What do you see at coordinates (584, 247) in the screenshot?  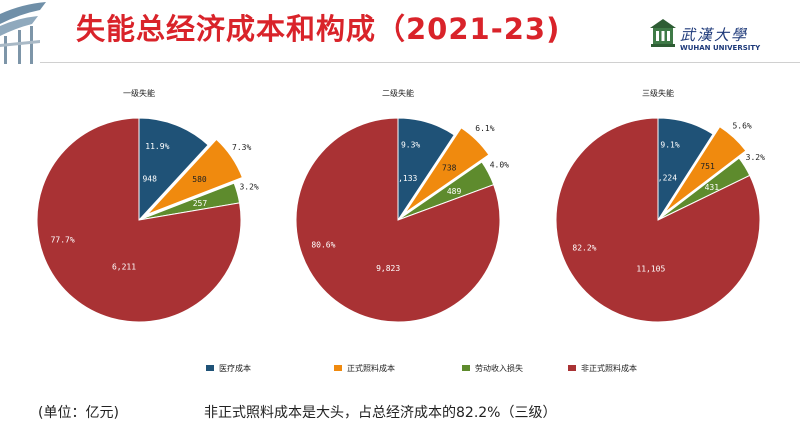 I see `pie-percent-label: 82.2%` at bounding box center [584, 247].